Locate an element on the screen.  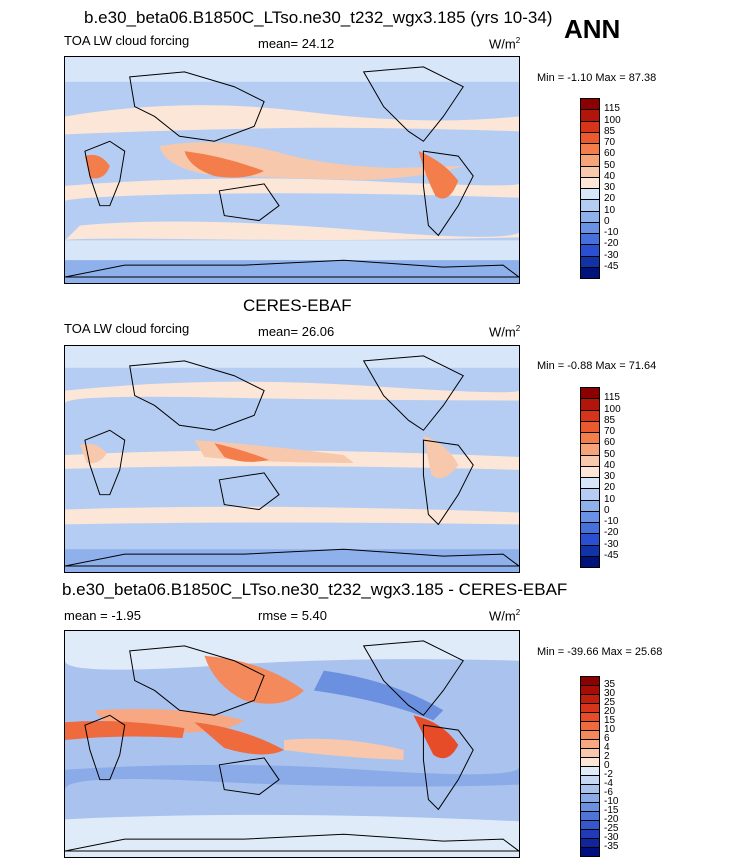
panel1-units: W/m2 is located at coordinates (505, 44).